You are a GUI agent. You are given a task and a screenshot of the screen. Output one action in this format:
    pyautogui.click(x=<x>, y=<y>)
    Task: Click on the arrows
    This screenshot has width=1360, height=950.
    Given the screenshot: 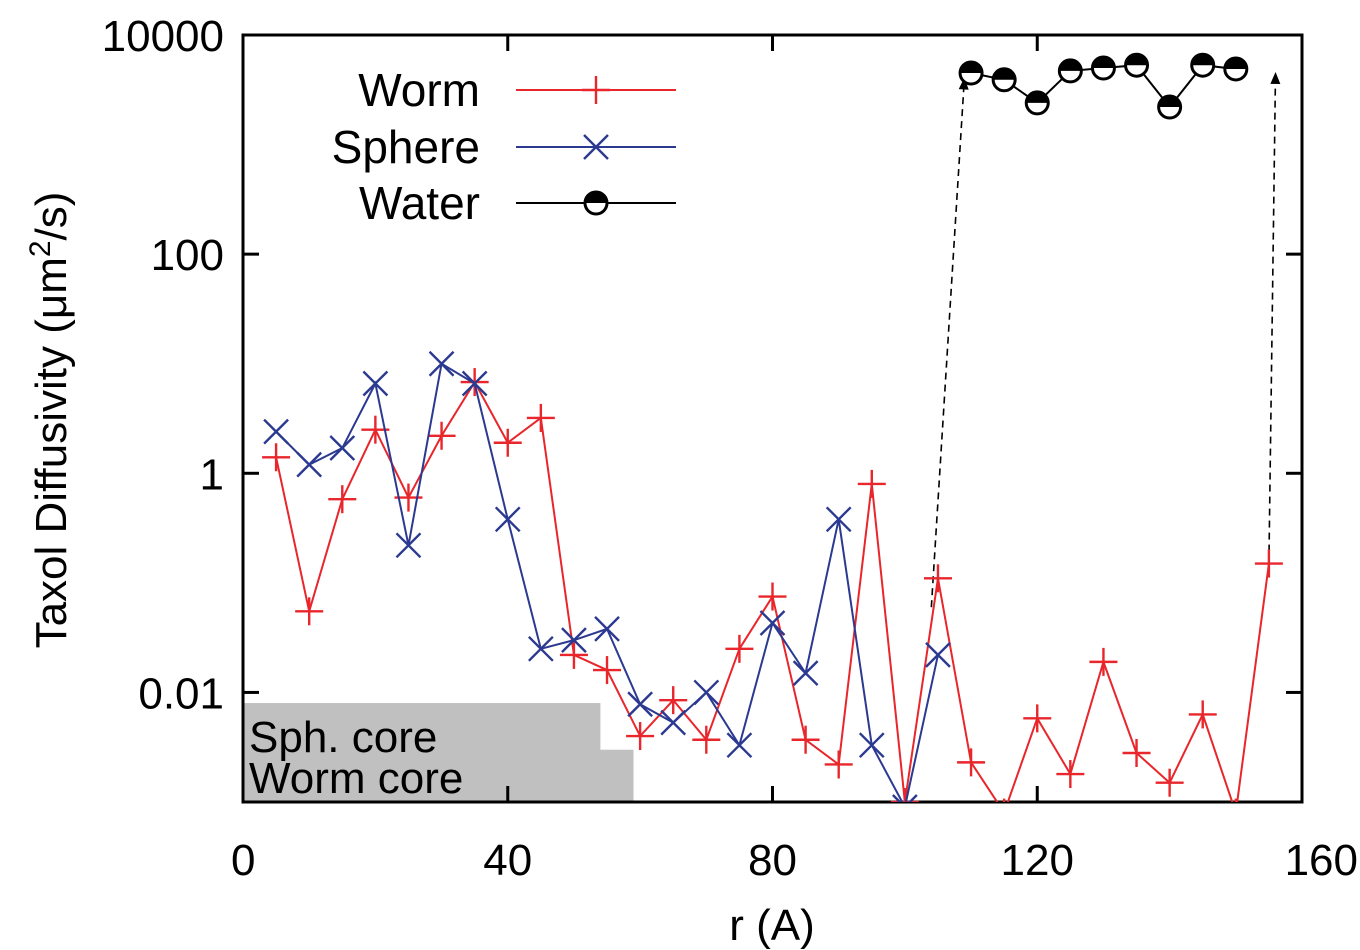 What is the action you would take?
    pyautogui.click(x=1105, y=339)
    